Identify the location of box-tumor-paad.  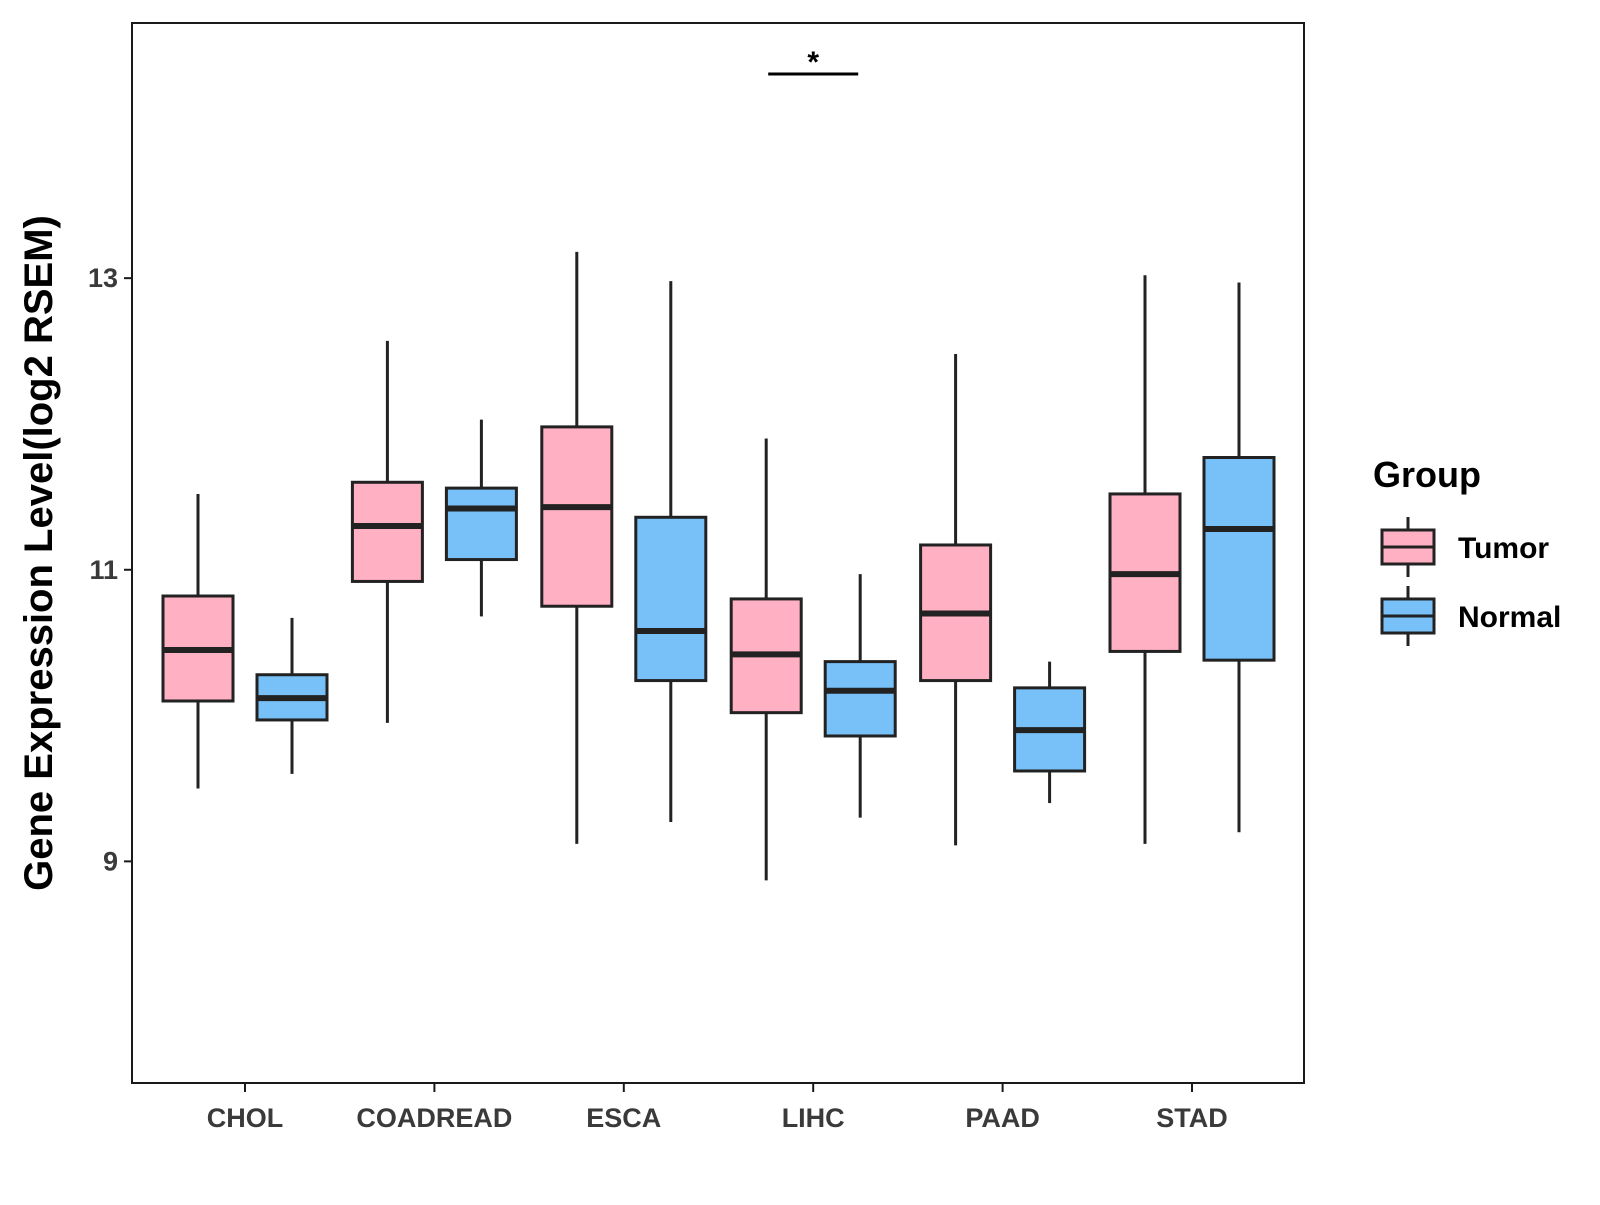
(956, 599).